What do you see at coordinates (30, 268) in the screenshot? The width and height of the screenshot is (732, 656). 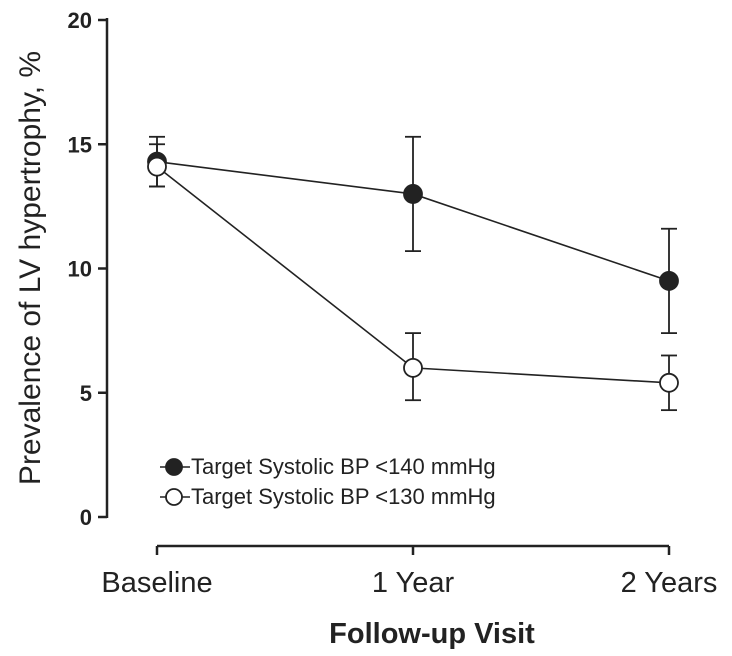 I see `y-axis-title: Prevalence of LV hypertrophy, %` at bounding box center [30, 268].